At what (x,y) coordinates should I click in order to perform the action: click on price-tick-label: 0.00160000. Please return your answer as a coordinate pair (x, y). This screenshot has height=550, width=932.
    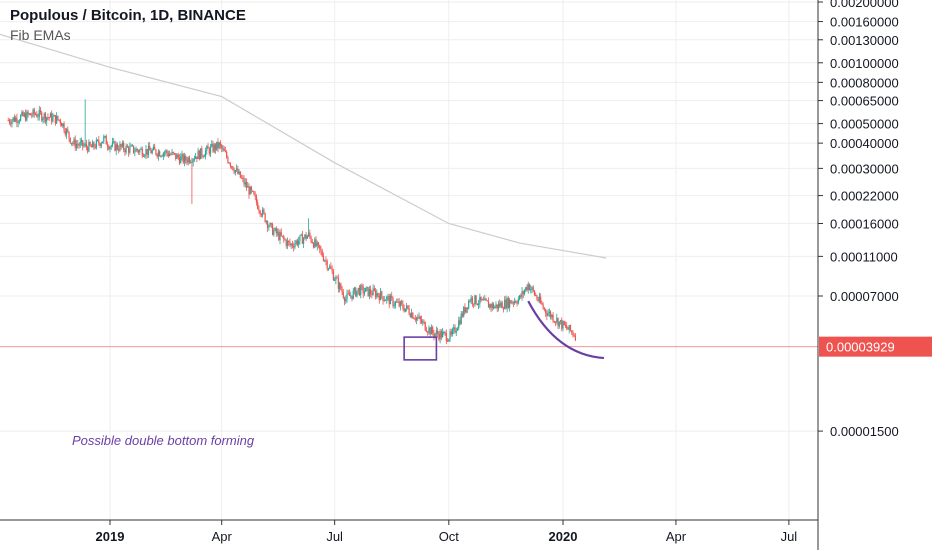
    Looking at the image, I should click on (864, 22).